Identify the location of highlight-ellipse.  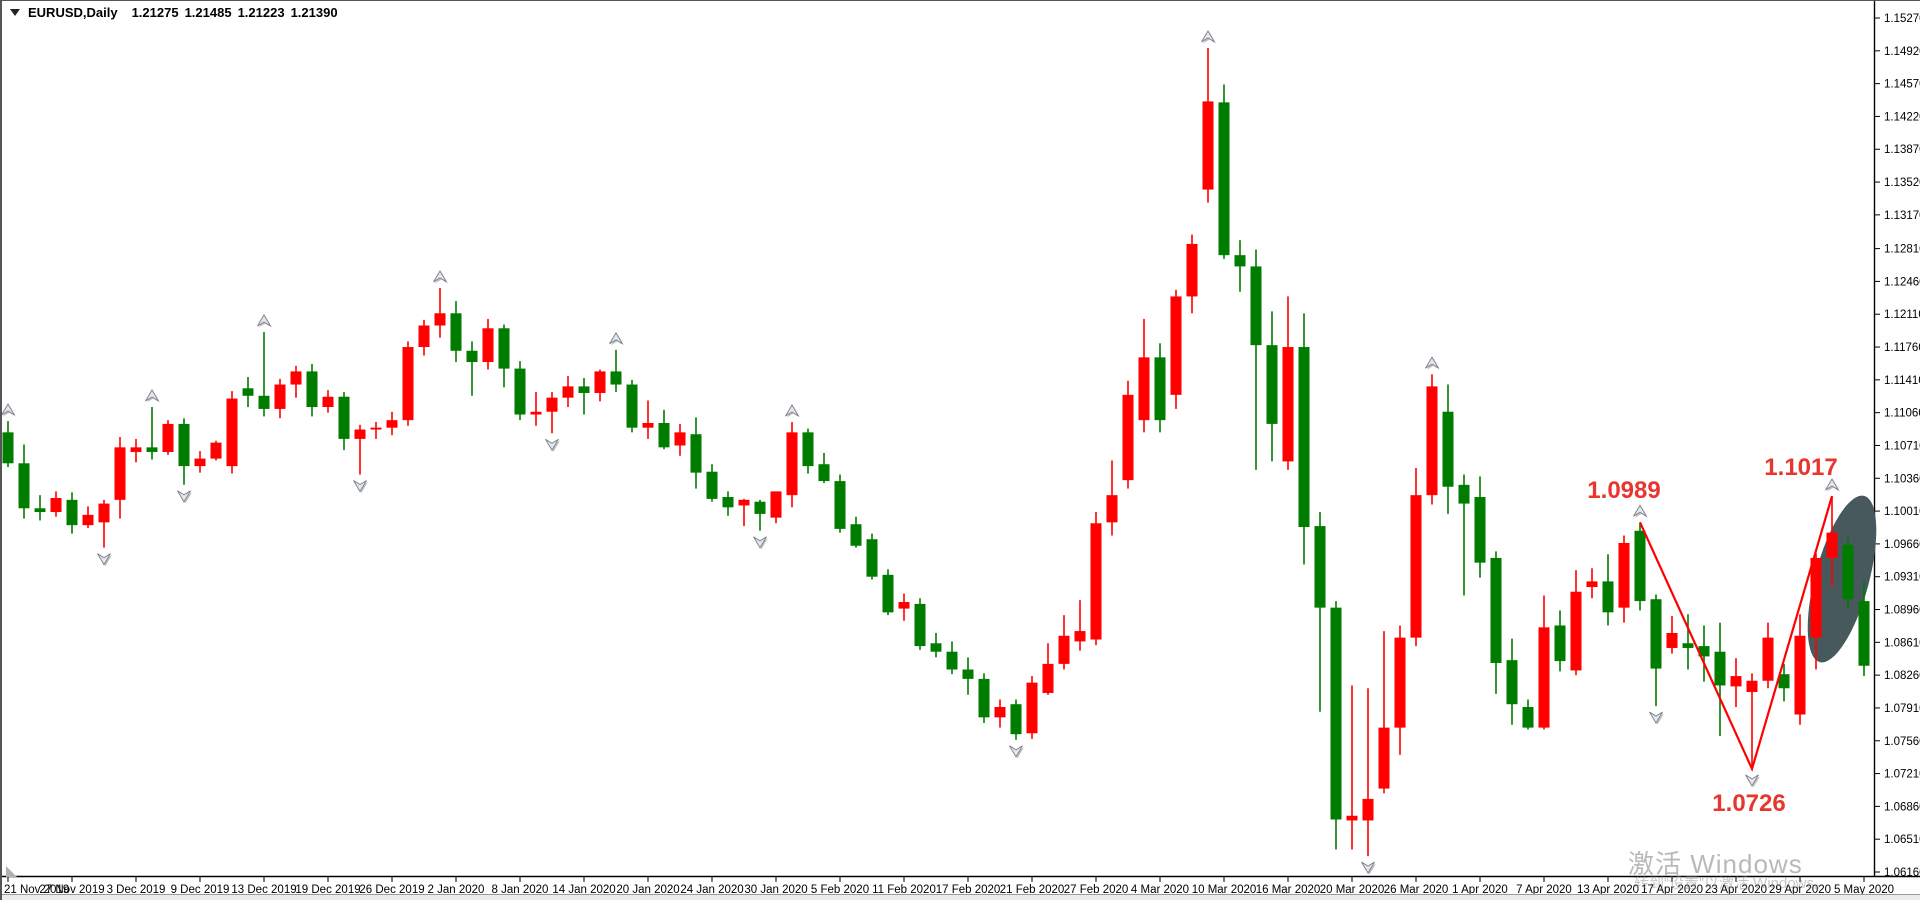
(1842, 579).